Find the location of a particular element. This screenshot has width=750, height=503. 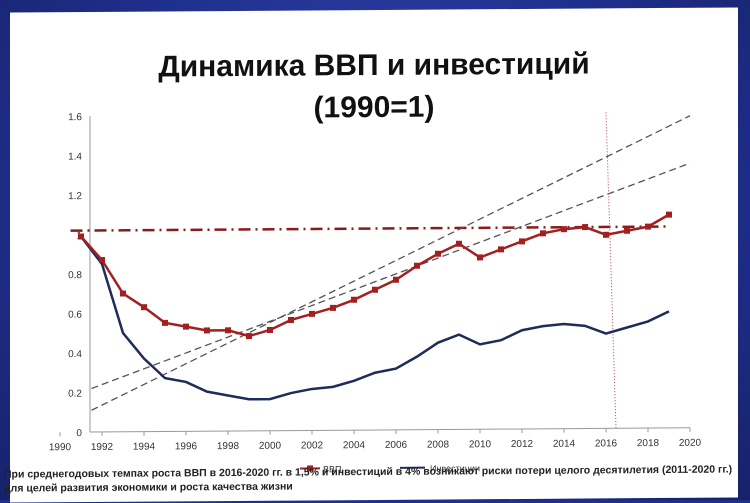

x-tick-label: 1994 is located at coordinates (144, 447).